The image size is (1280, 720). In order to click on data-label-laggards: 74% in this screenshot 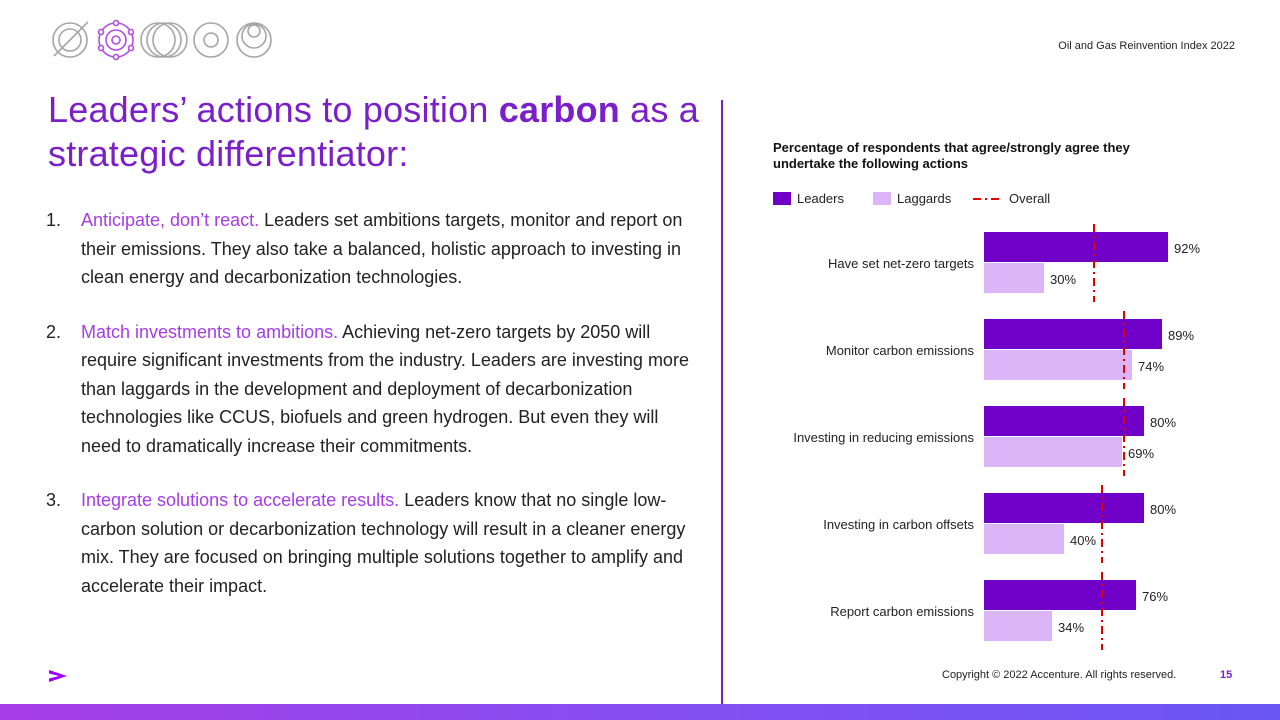, I will do `click(1151, 366)`.